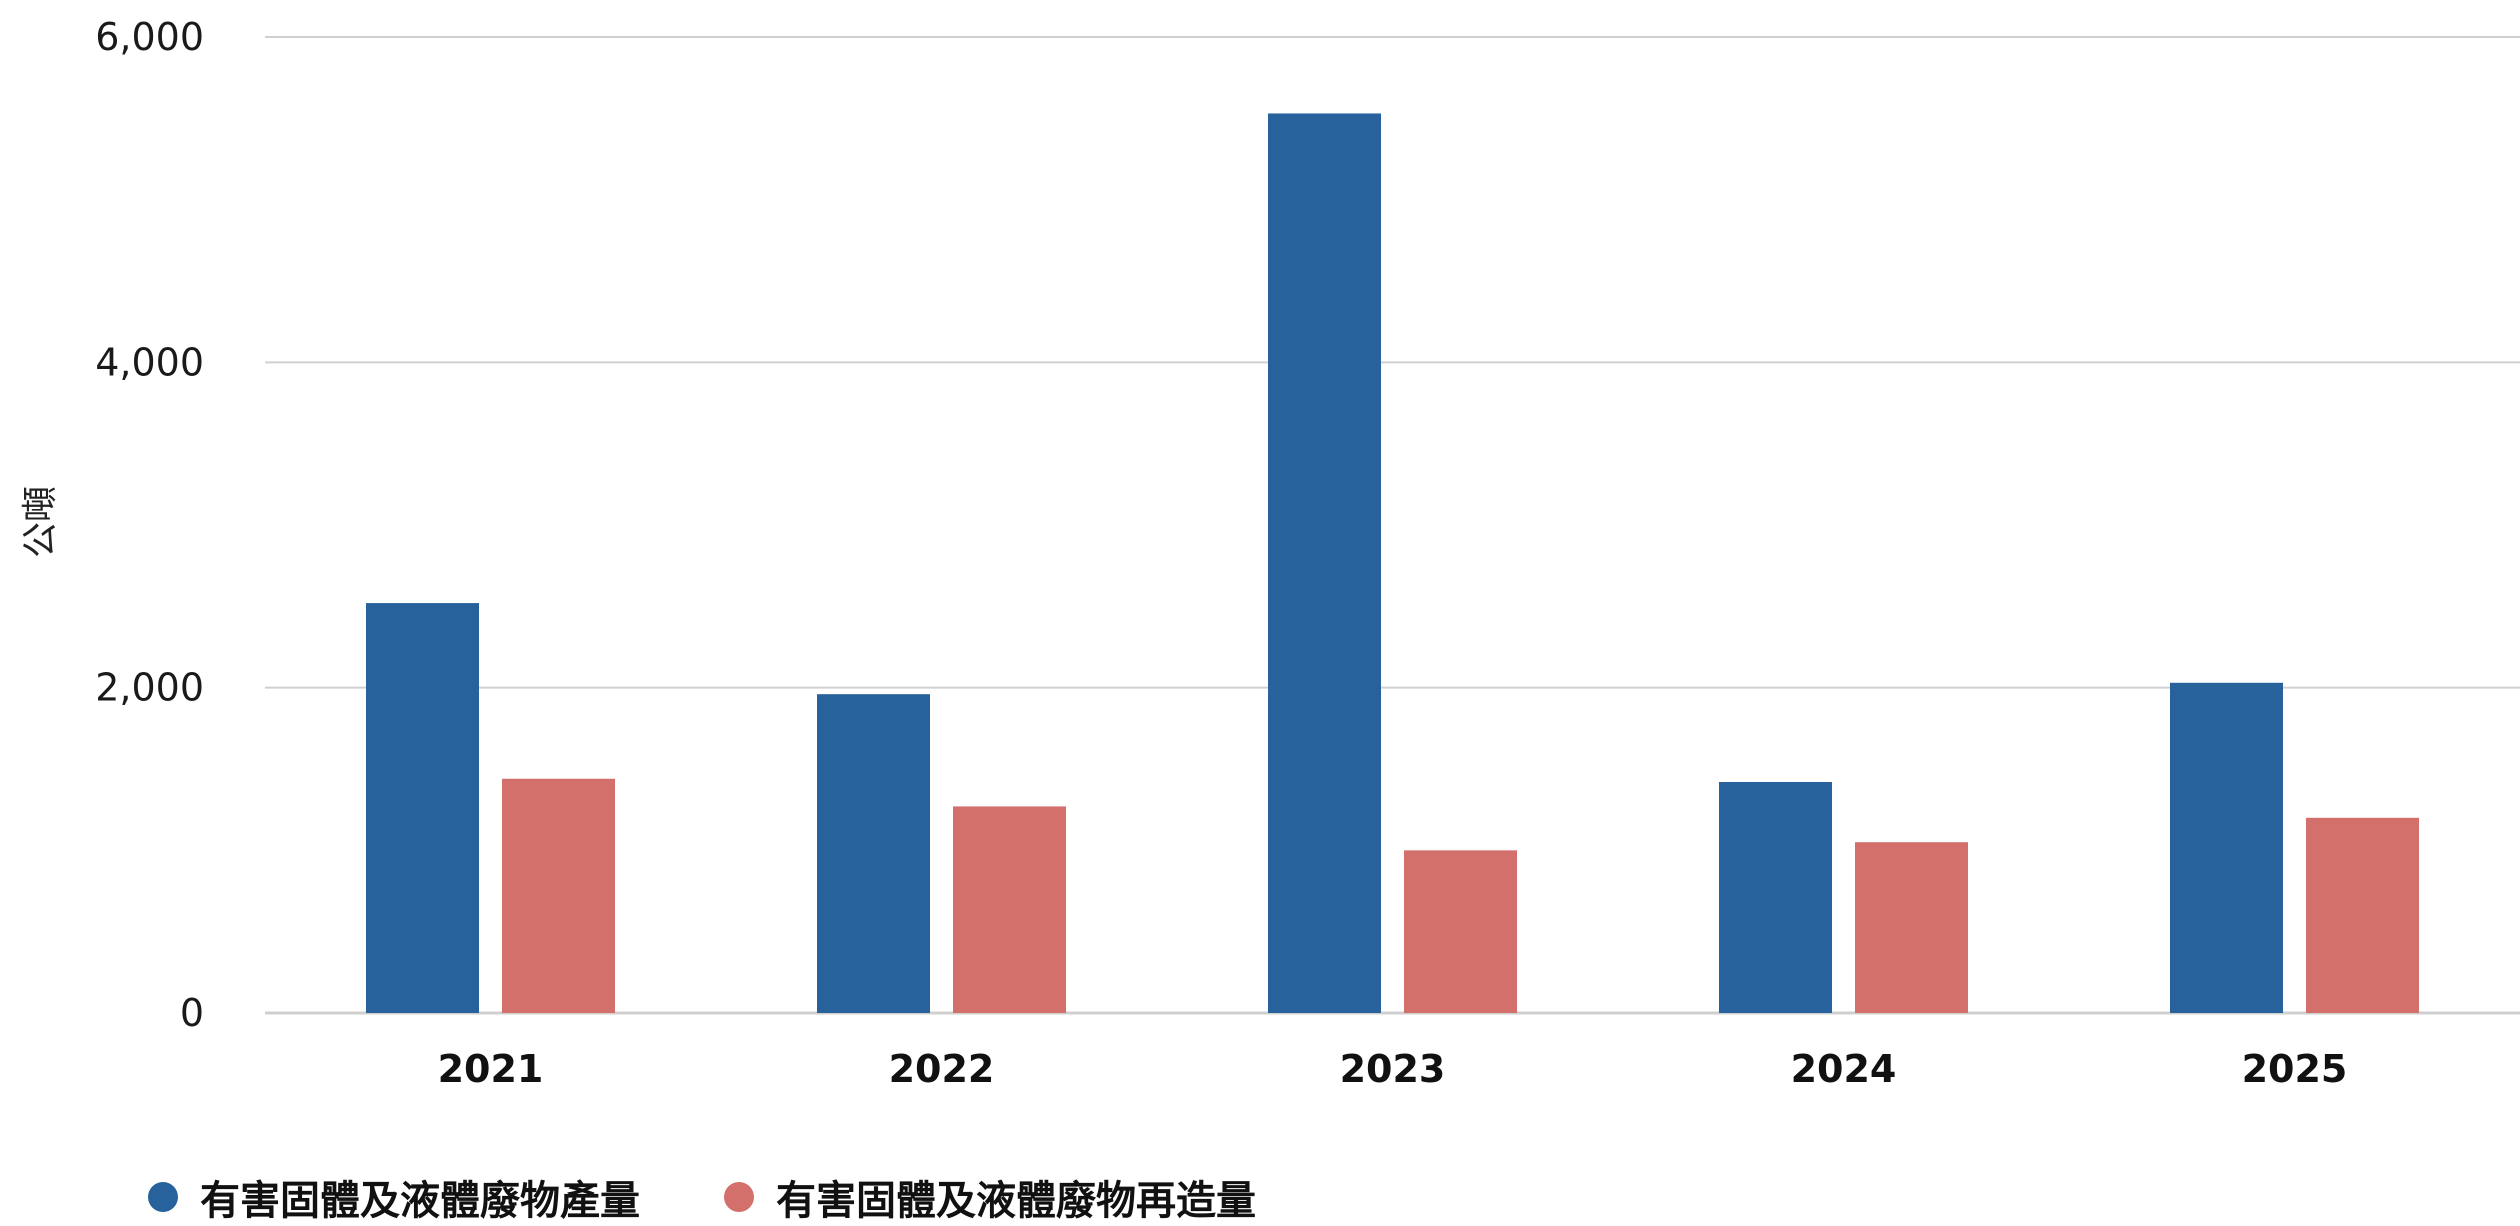 The height and width of the screenshot is (1226, 2520). I want to click on x-tick-label-2021: 2021, so click(491, 1069).